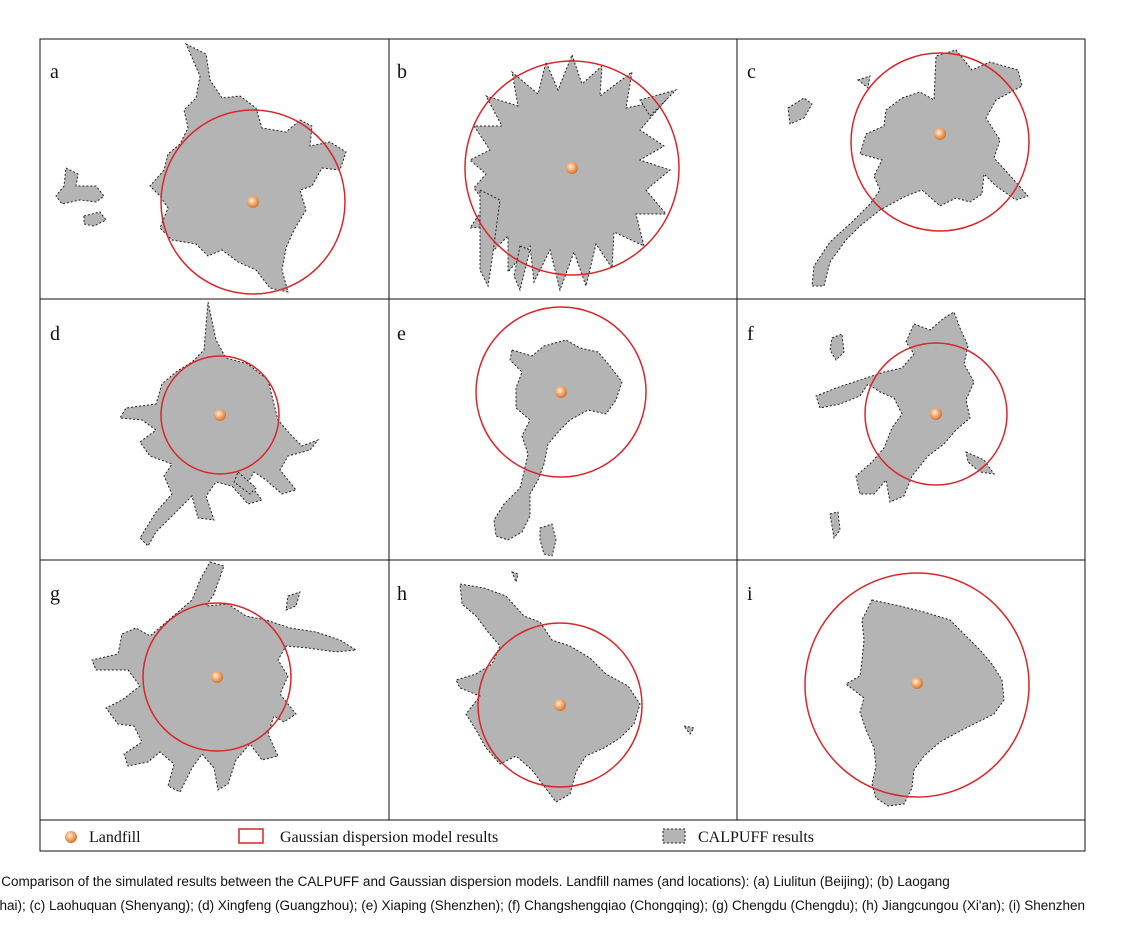 The height and width of the screenshot is (933, 1125). Describe the element at coordinates (750, 334) in the screenshot. I see `panel-letter: f` at that location.